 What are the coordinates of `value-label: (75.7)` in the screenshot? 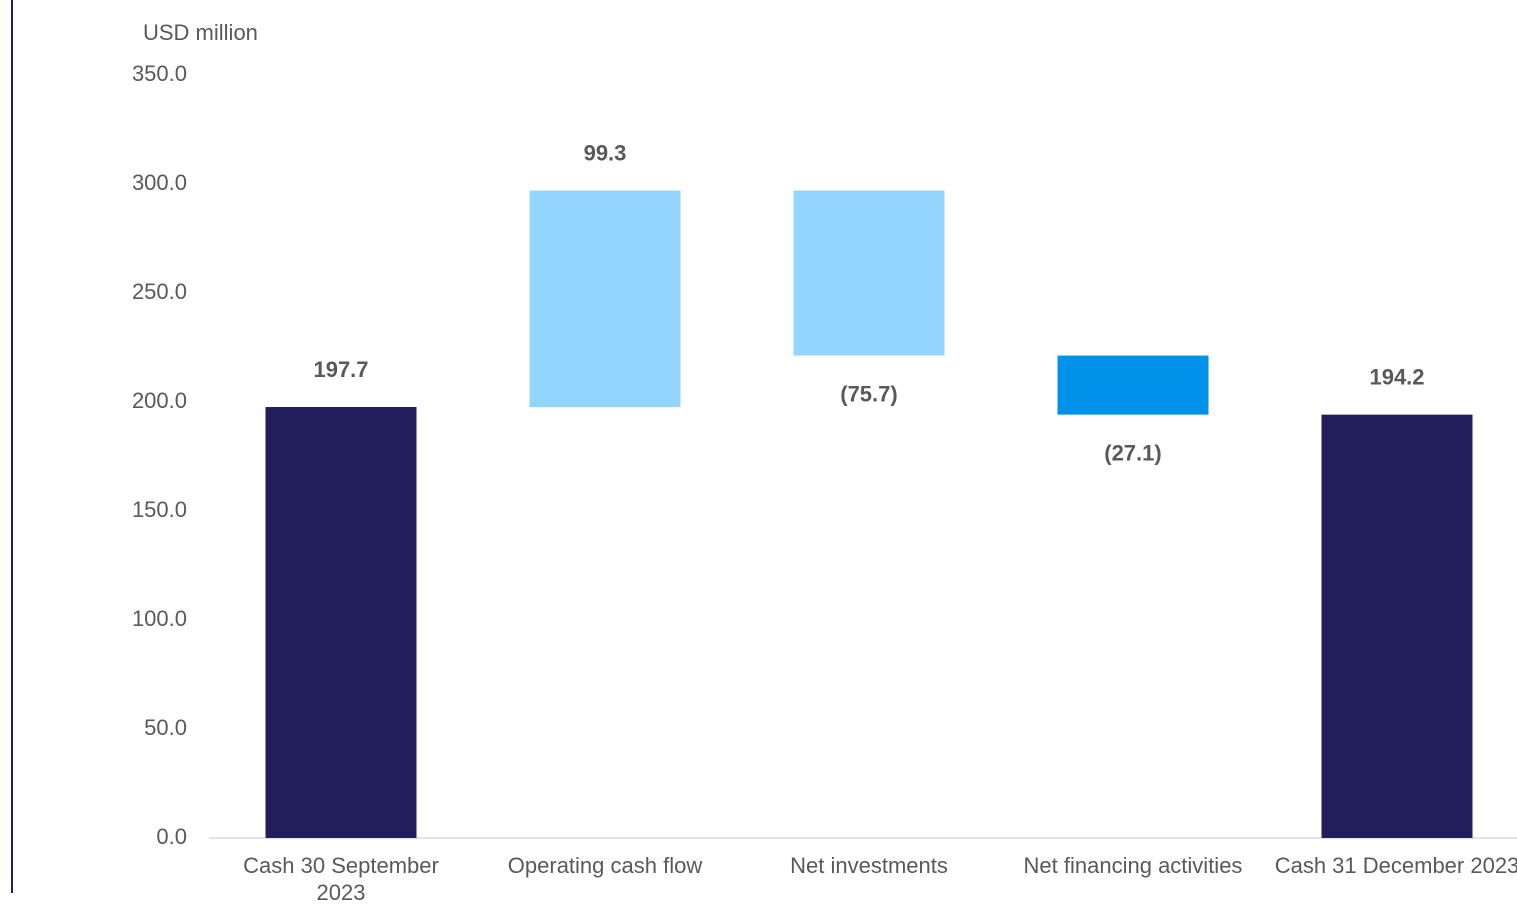 It's located at (868, 393).